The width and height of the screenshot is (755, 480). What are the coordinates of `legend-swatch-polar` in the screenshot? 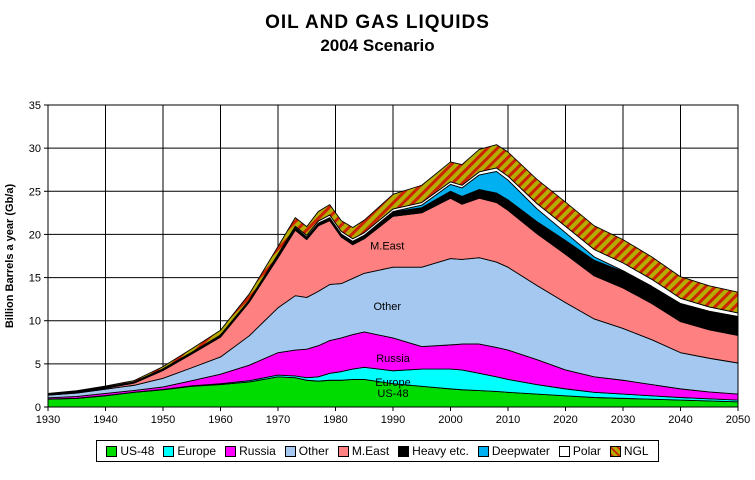 It's located at (564, 451).